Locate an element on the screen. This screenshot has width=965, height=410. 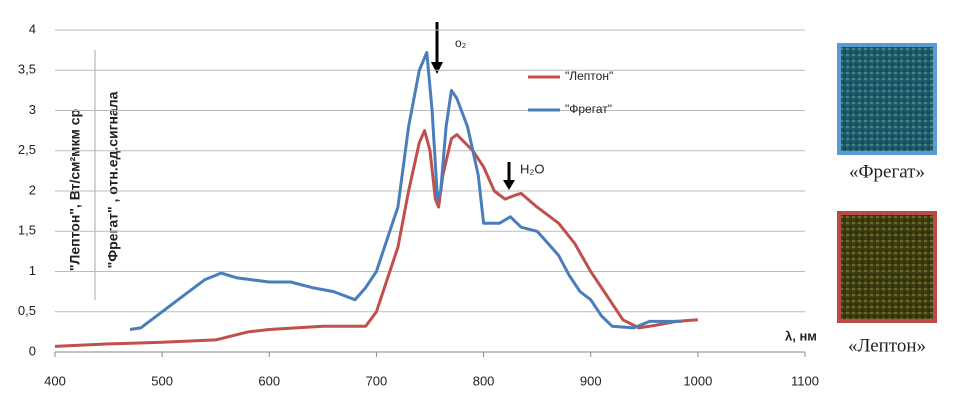
legend-label: "Лептон" is located at coordinates (589, 76).